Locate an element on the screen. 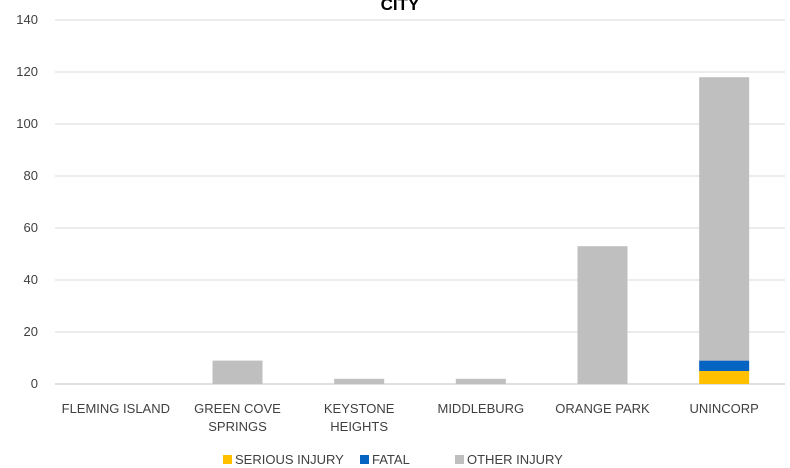  y-axis: 0 20 40 60 80 100 120 140 is located at coordinates (27, 201).